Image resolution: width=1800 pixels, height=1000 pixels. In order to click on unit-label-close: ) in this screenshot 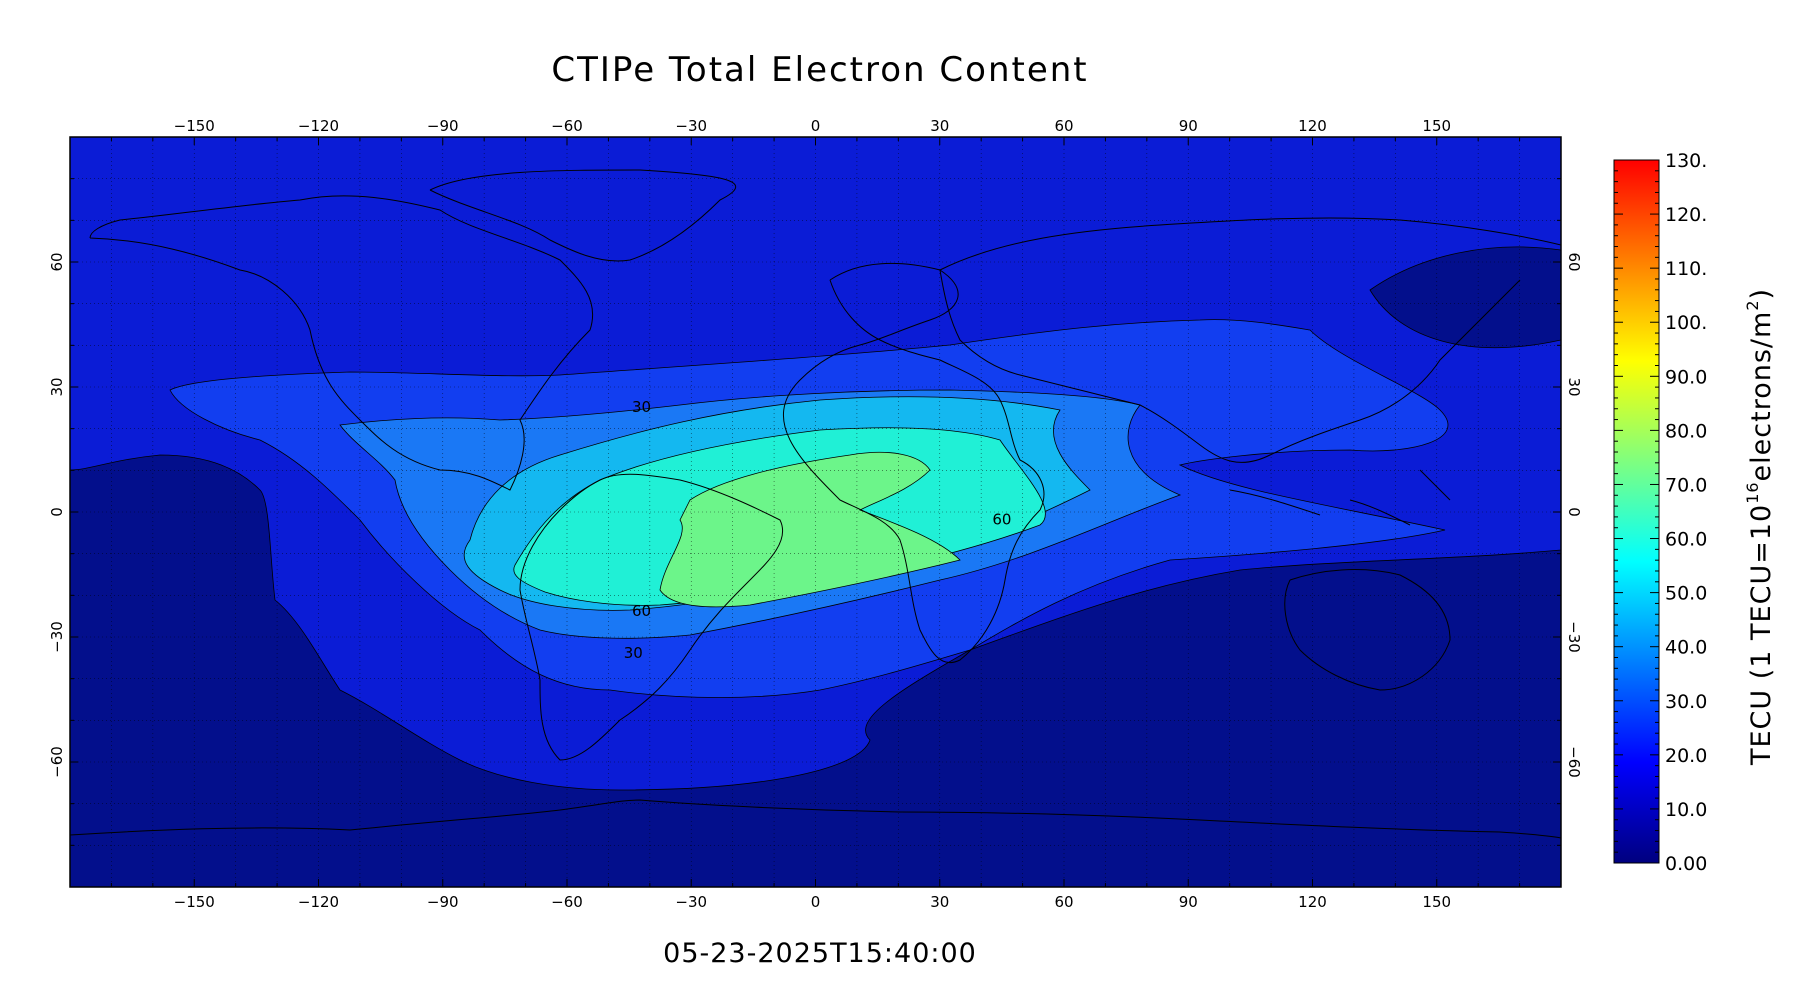, I will do `click(1761, 294)`.